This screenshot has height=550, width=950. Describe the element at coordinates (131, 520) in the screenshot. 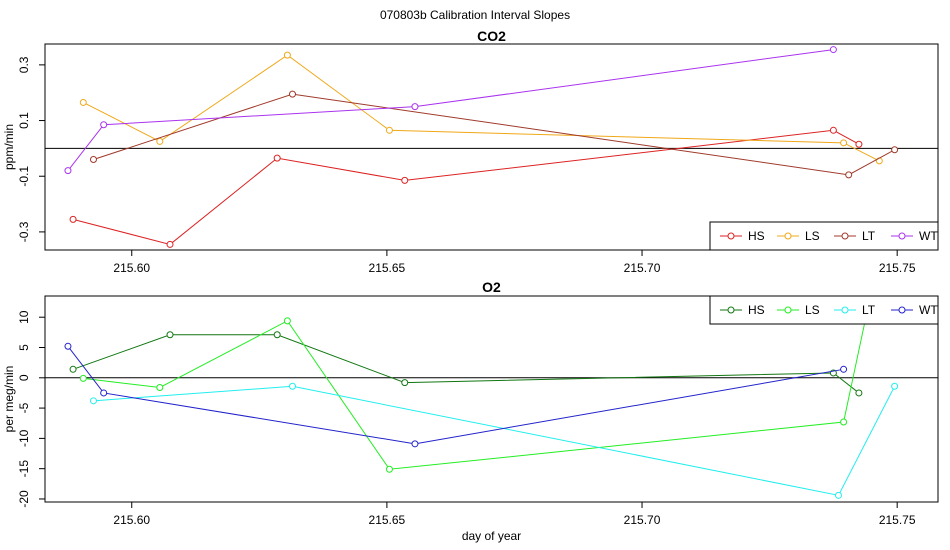

I see `o2-x-tick-label: 215.60` at that location.